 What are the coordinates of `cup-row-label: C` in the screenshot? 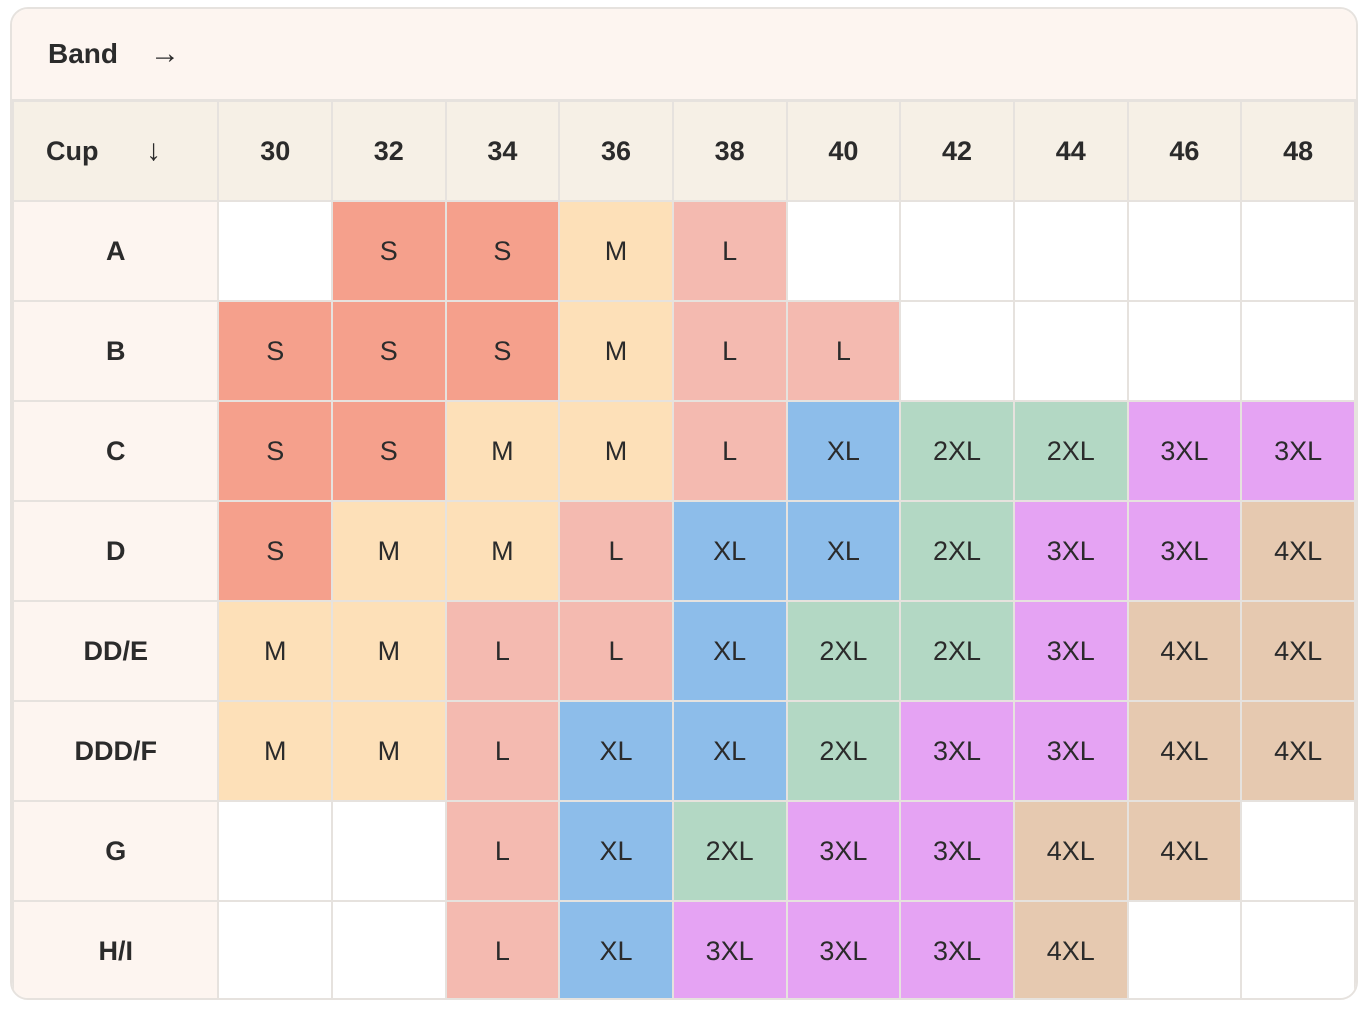 It's located at (116, 451).